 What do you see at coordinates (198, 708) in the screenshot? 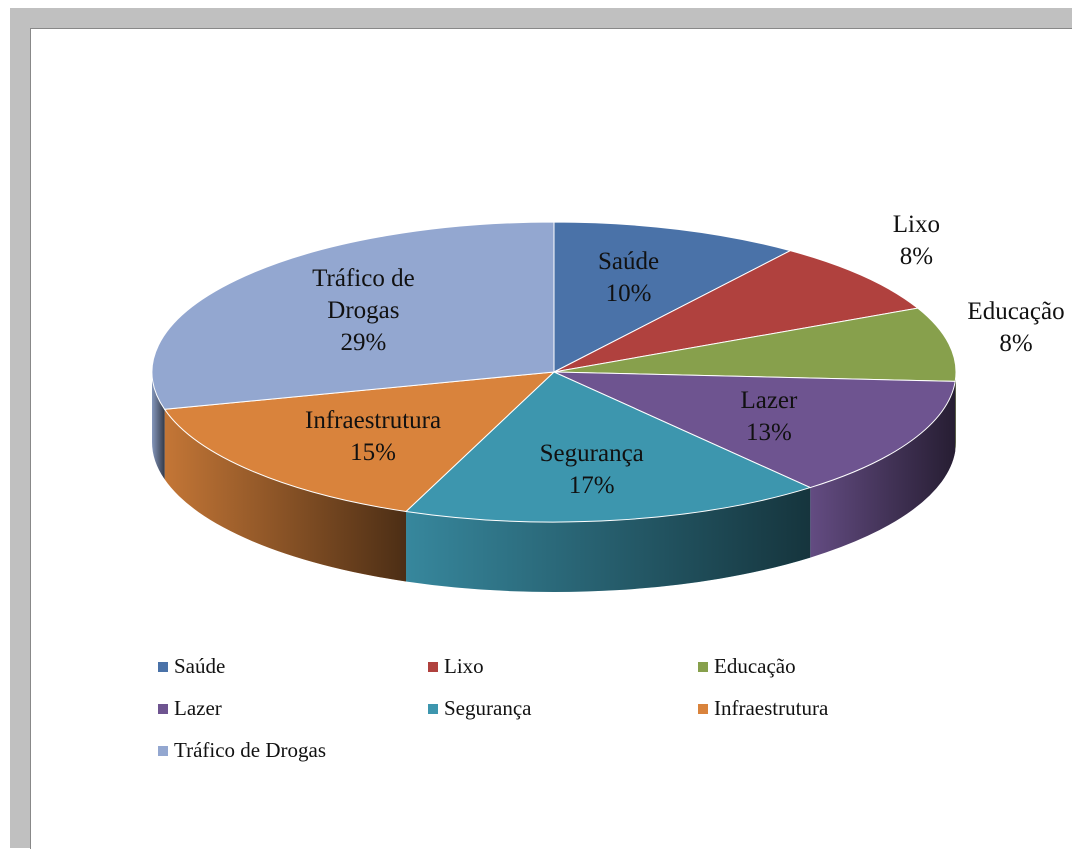
I see `legend-label: Lazer` at bounding box center [198, 708].